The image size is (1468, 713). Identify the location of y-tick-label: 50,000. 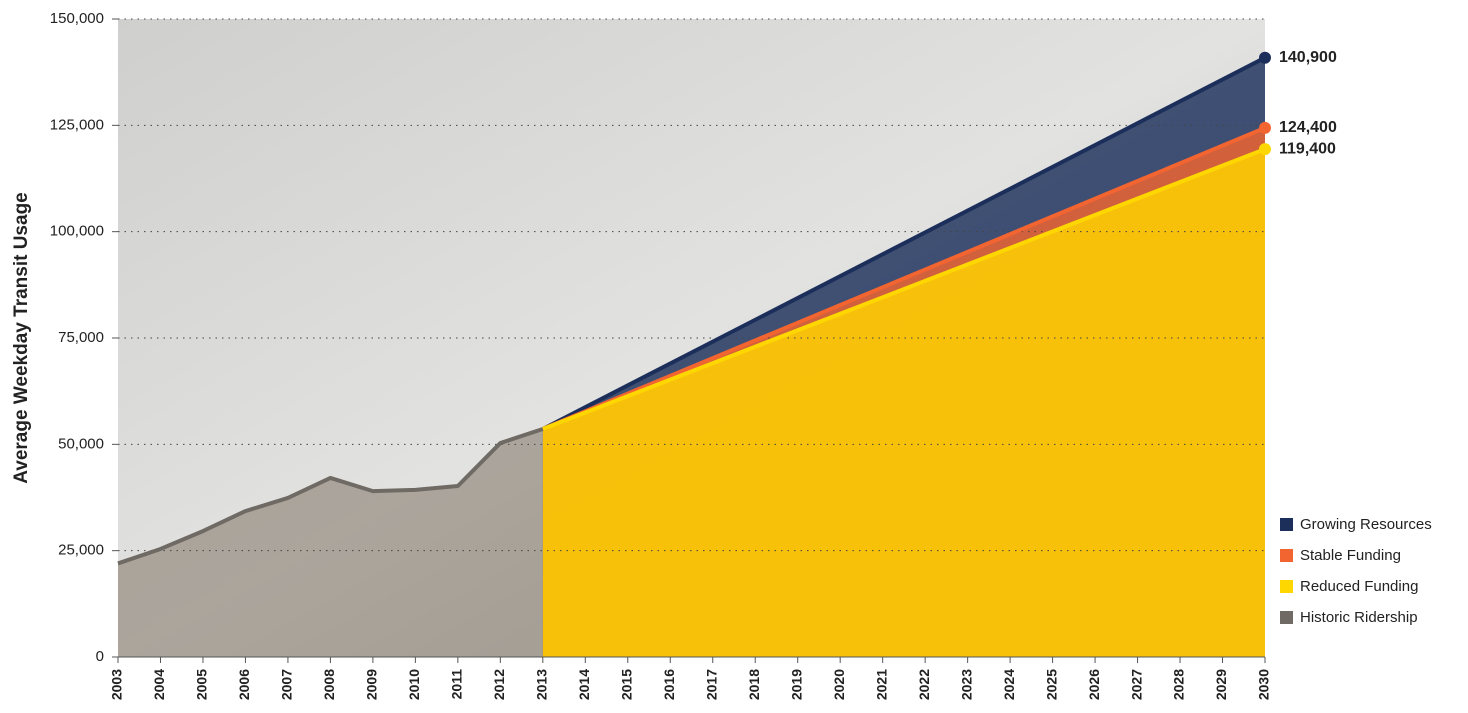
(81, 443).